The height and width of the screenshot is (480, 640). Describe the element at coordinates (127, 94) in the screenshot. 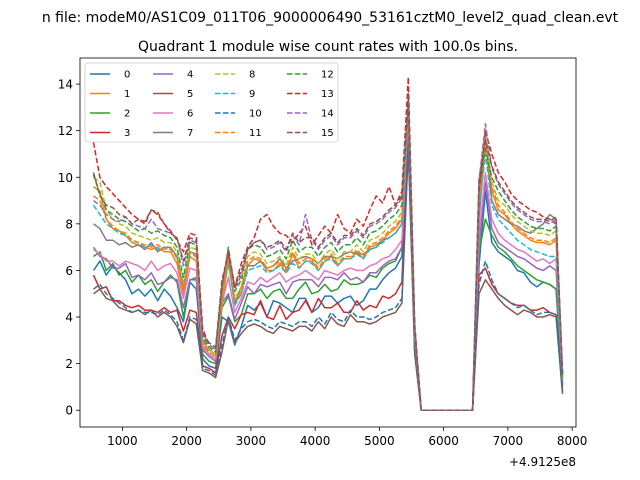

I see `legend-label-1: 1` at that location.